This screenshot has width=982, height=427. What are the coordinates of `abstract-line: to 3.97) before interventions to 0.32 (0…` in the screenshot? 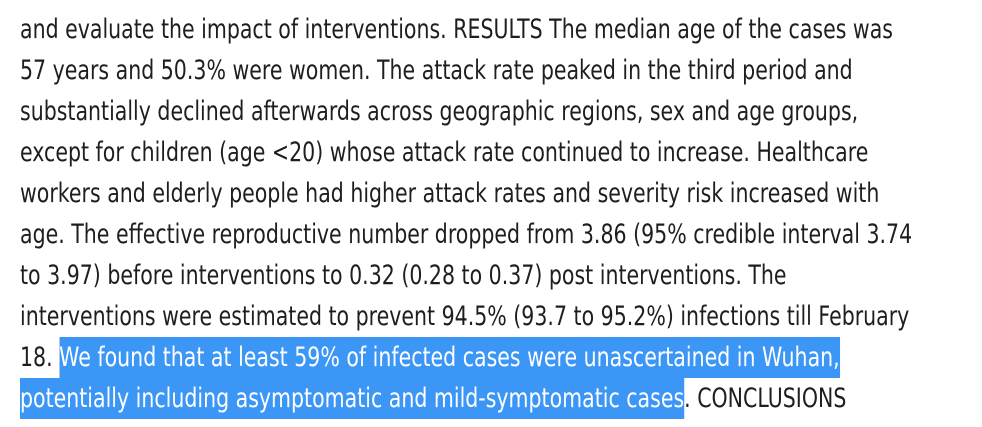 It's located at (466, 275).